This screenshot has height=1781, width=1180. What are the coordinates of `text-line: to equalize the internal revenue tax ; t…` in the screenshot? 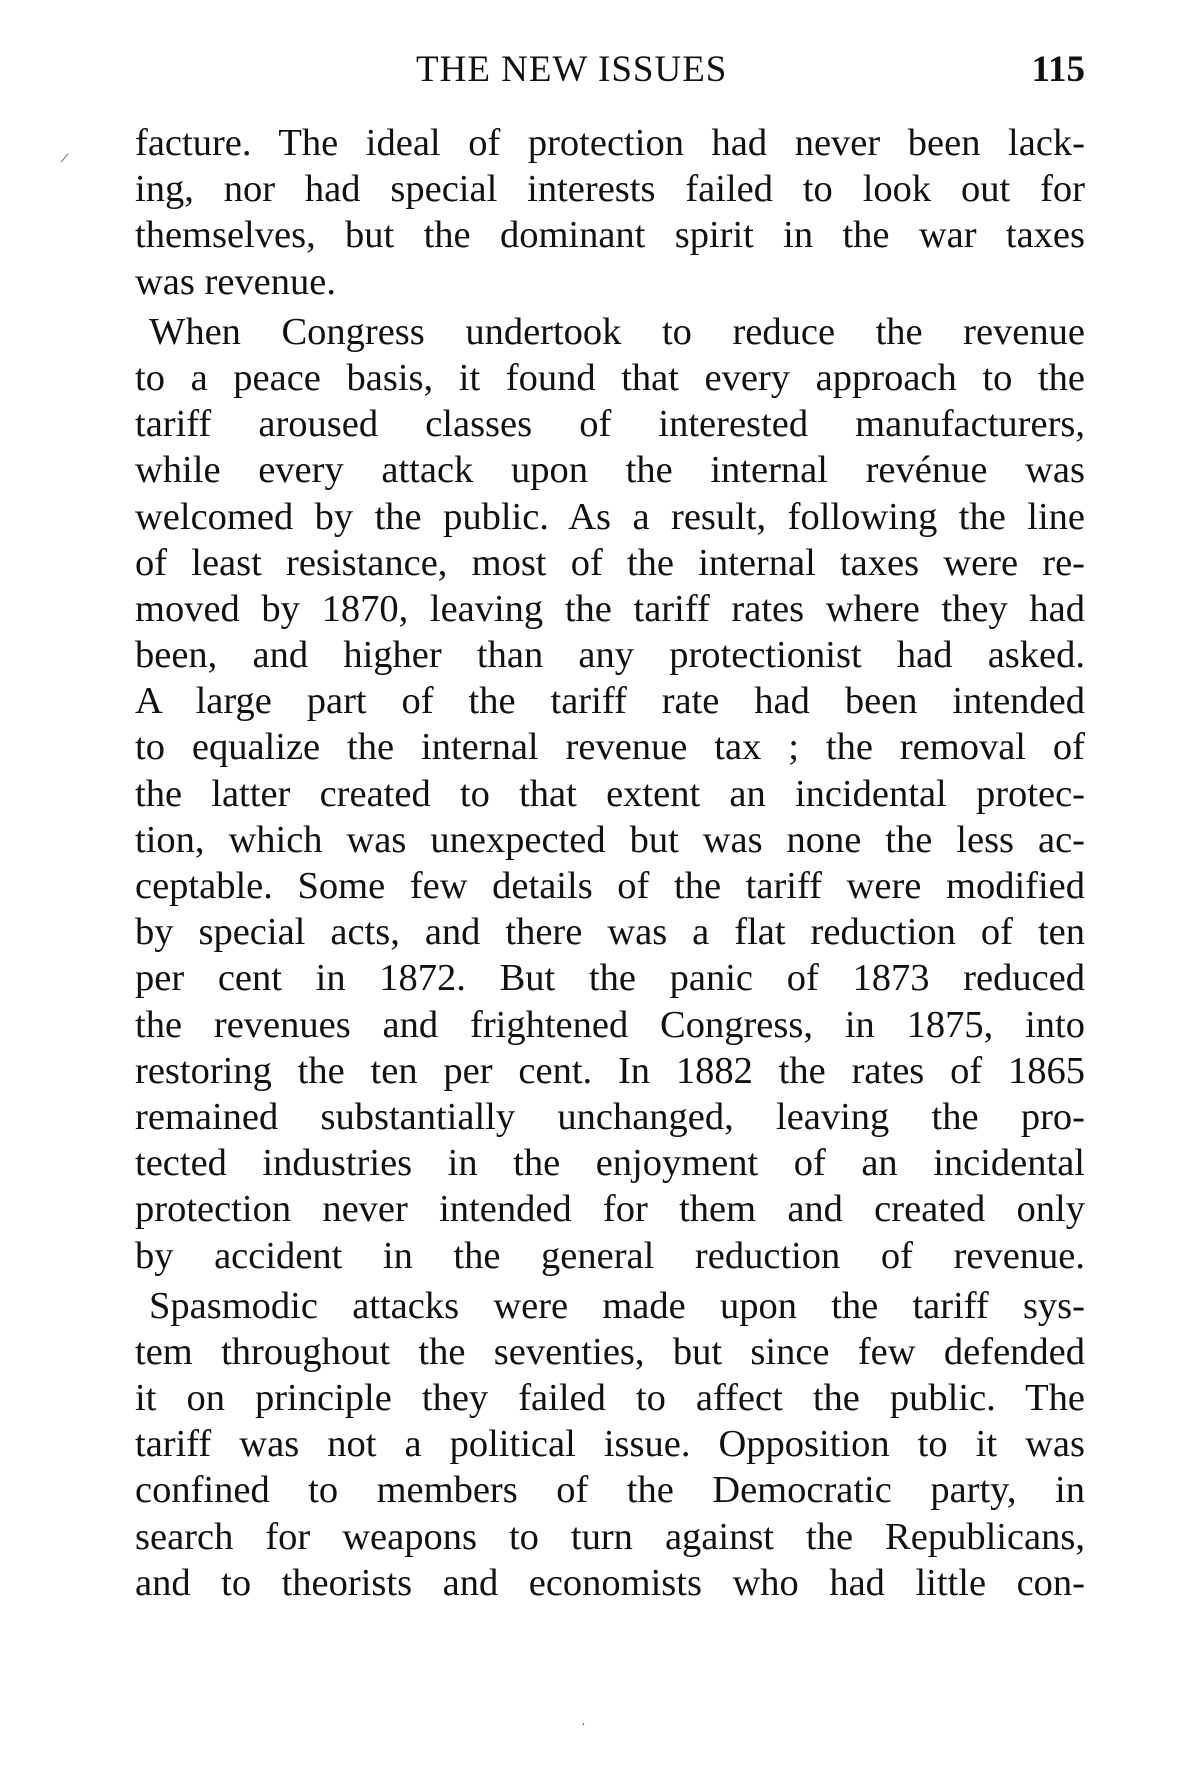 It's located at (610, 747).